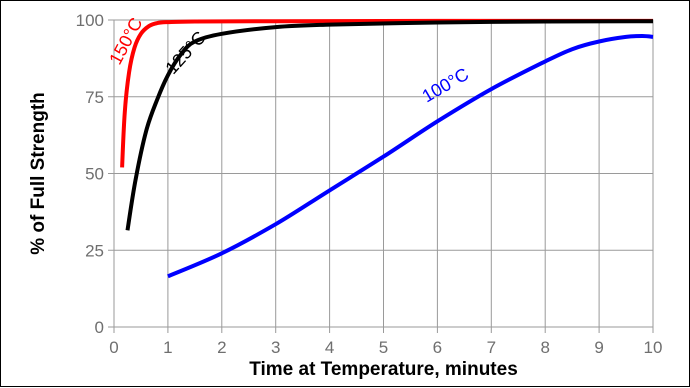 This screenshot has height=388, width=690. What do you see at coordinates (544, 347) in the screenshot?
I see `x-tick-label: 8` at bounding box center [544, 347].